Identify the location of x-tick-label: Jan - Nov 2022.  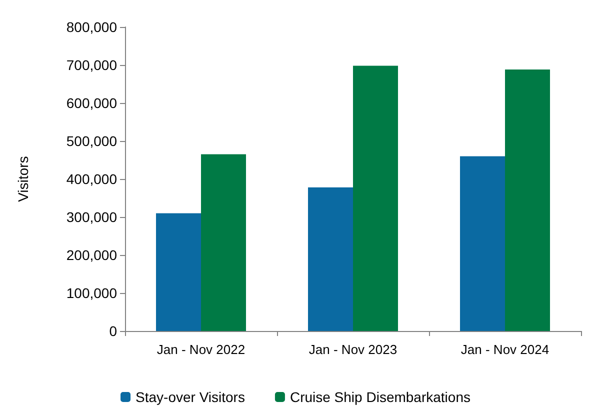
(201, 349).